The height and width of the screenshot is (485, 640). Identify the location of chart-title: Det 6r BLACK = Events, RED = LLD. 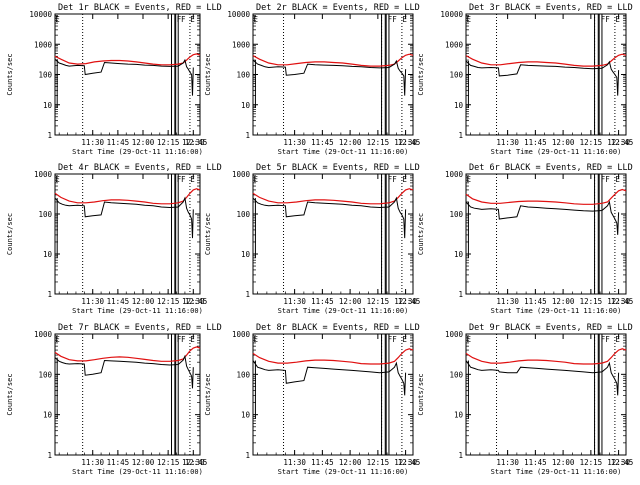
(551, 168).